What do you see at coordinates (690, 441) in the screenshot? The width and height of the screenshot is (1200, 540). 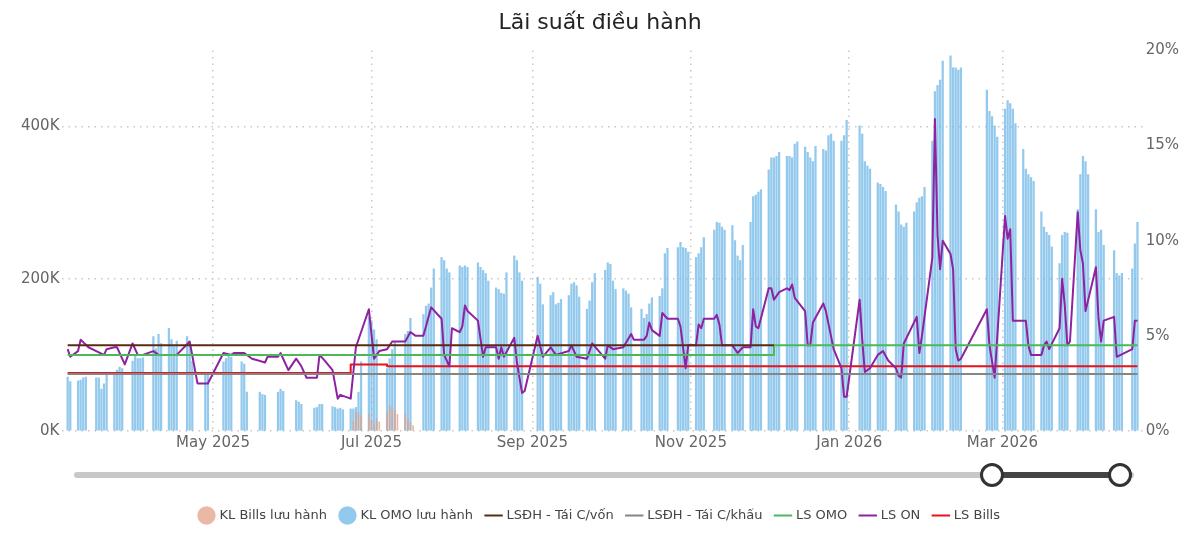 I see `x-tick-label: Nov 2025` at bounding box center [690, 441].